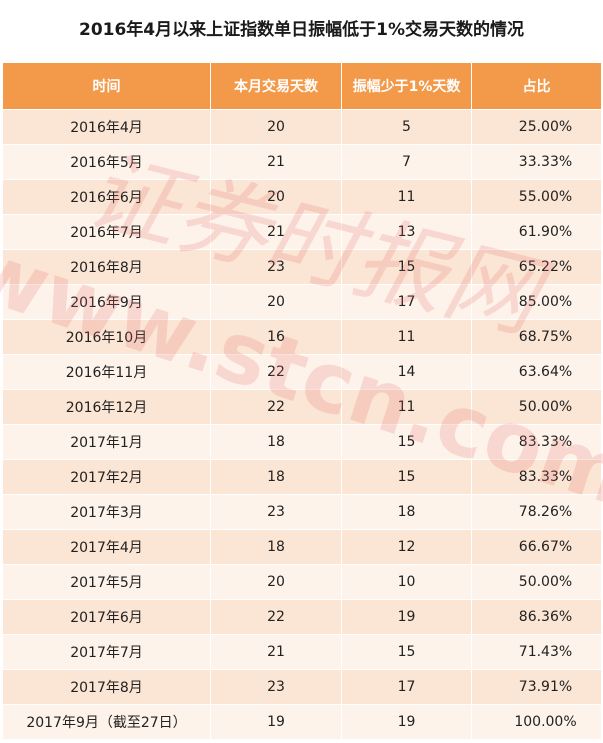  What do you see at coordinates (406, 127) in the screenshot?
I see `cell-low-amplitude-days: 5` at bounding box center [406, 127].